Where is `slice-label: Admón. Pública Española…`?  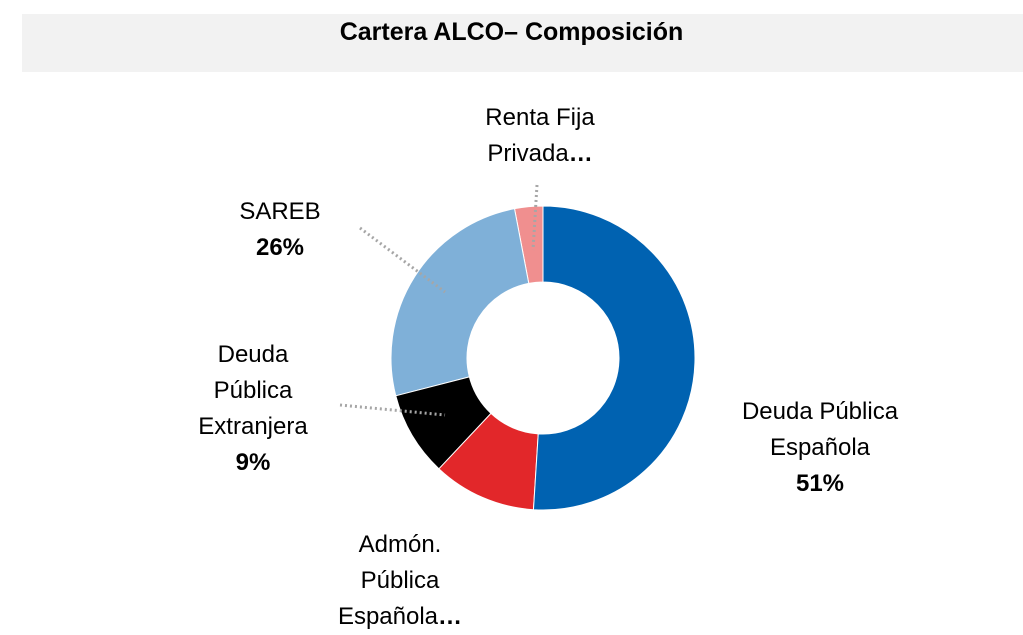 slice-label: Admón. Pública Española… is located at coordinates (400, 581).